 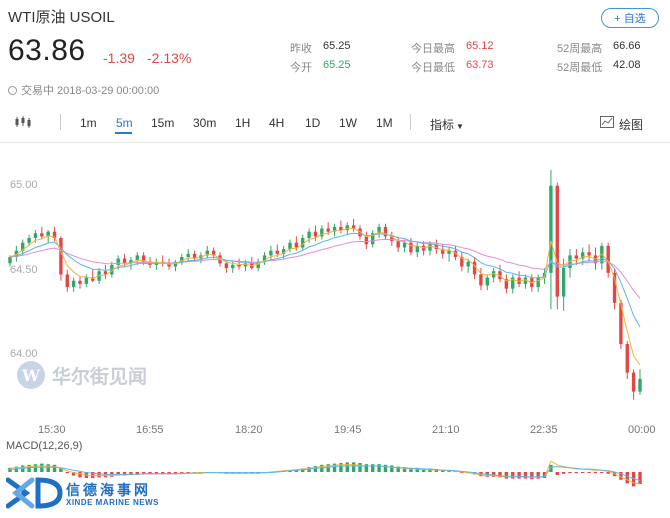 What do you see at coordinates (23, 122) in the screenshot?
I see `candlestick-type-icon` at bounding box center [23, 122].